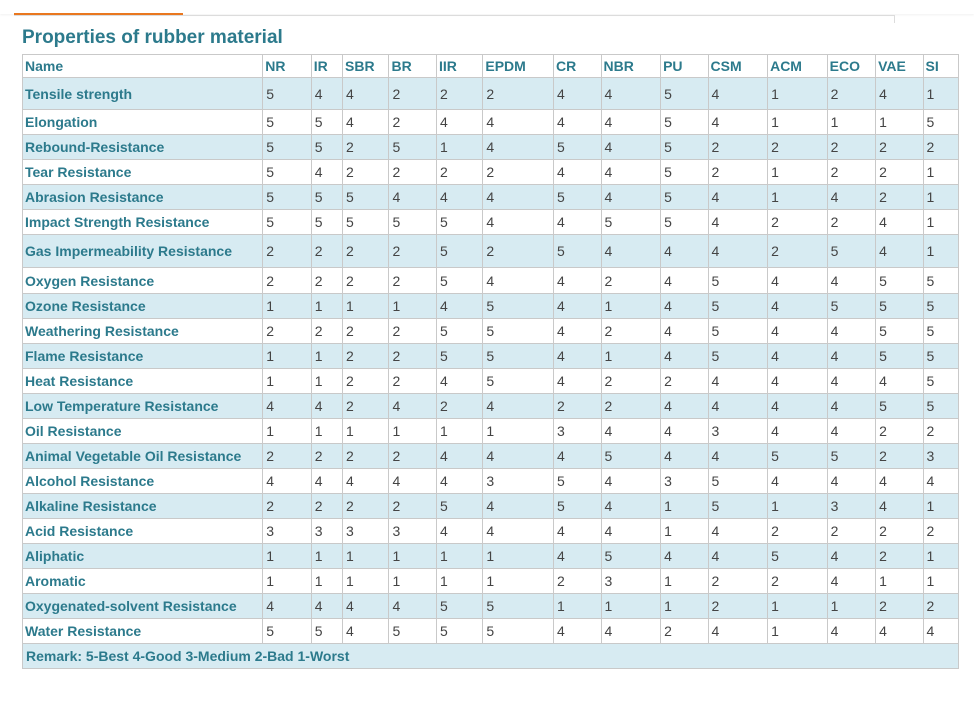 Image resolution: width=974 pixels, height=708 pixels. What do you see at coordinates (459, 66) in the screenshot?
I see `column-header-iir: IIR` at bounding box center [459, 66].